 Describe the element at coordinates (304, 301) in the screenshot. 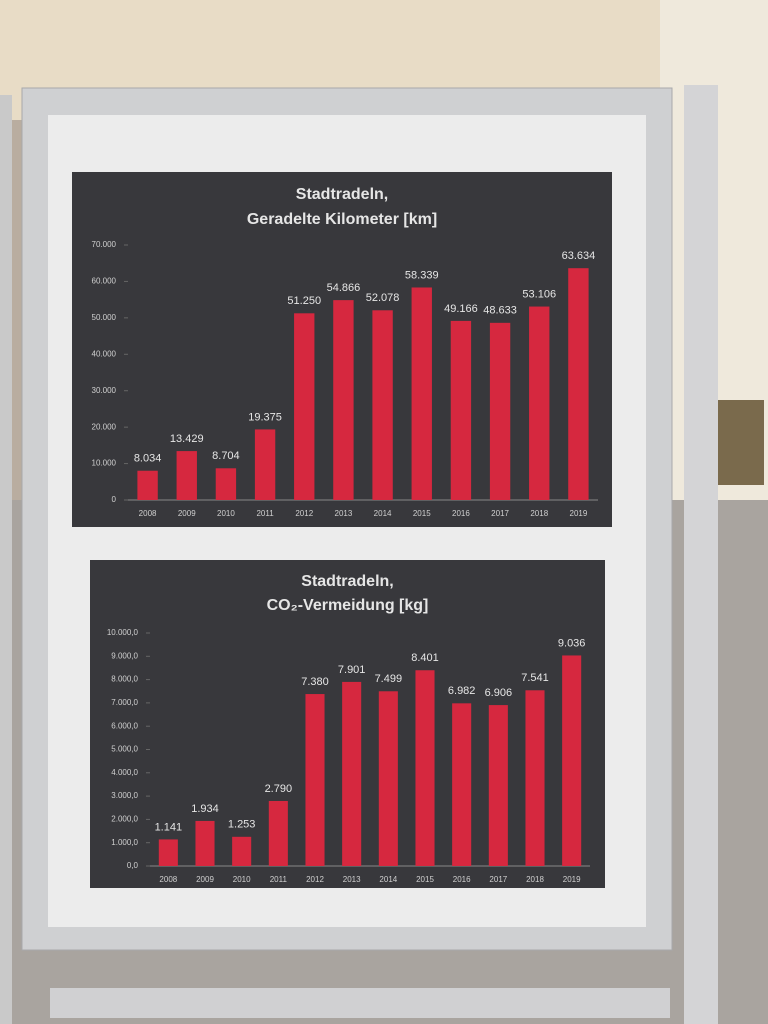

I see `value-label: 51.250` at that location.